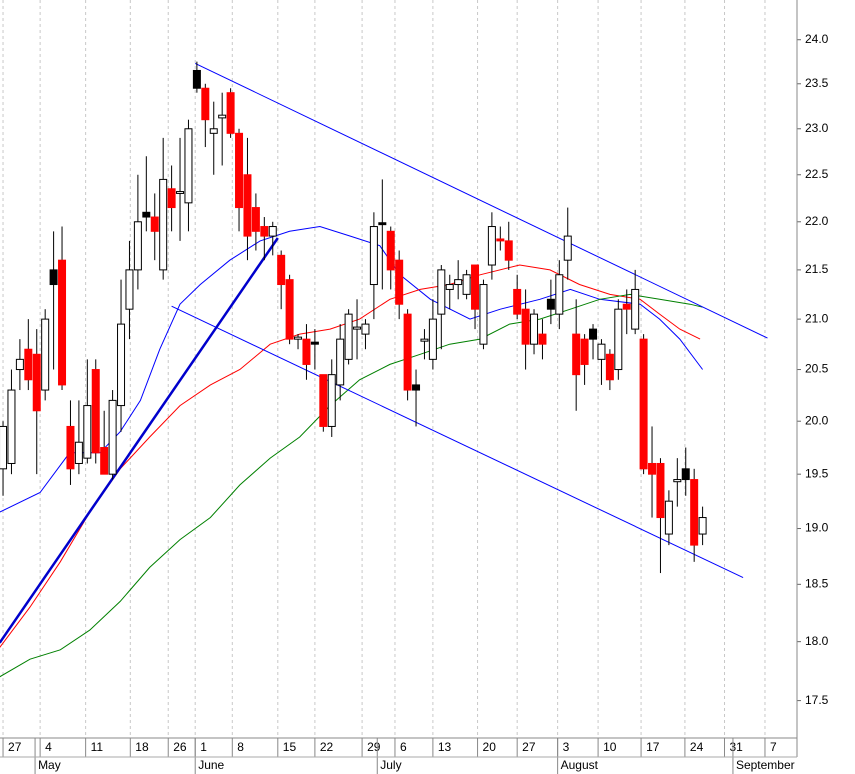 The width and height of the screenshot is (855, 774). What do you see at coordinates (490, 747) in the screenshot?
I see `x-tick-label: 20` at bounding box center [490, 747].